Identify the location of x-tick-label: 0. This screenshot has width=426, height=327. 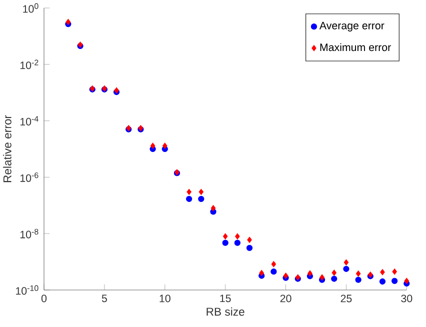
(44, 298).